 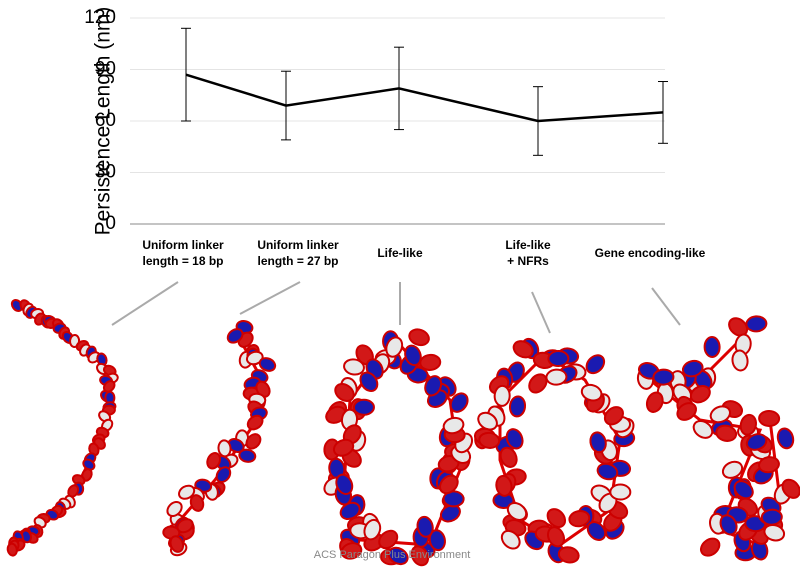 I want to click on x-tick-label: Life-like + NFRs, so click(x=528, y=253).